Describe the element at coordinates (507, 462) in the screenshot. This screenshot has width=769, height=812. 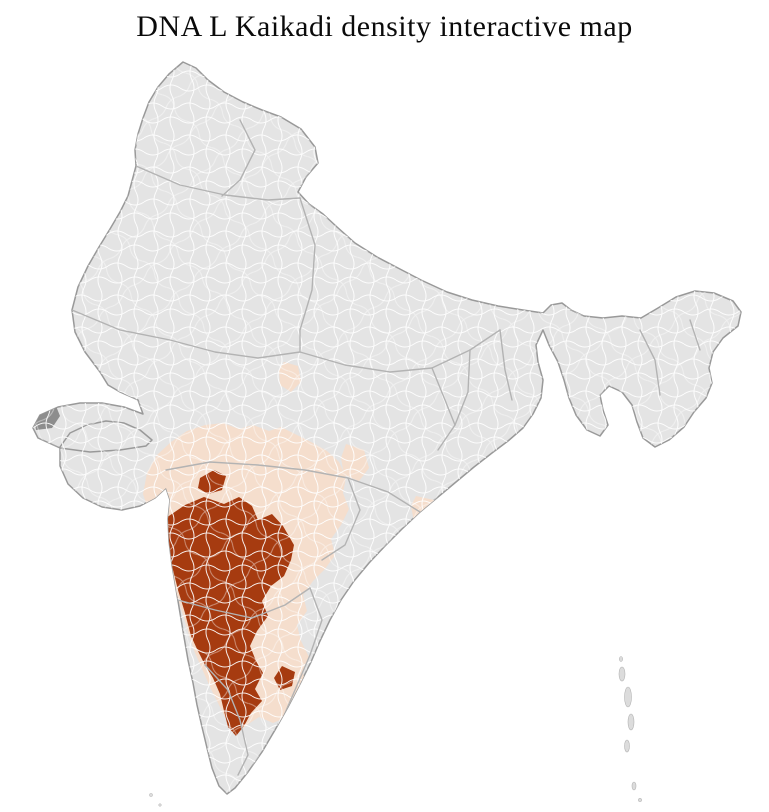
I see `no-data-district-east` at that location.